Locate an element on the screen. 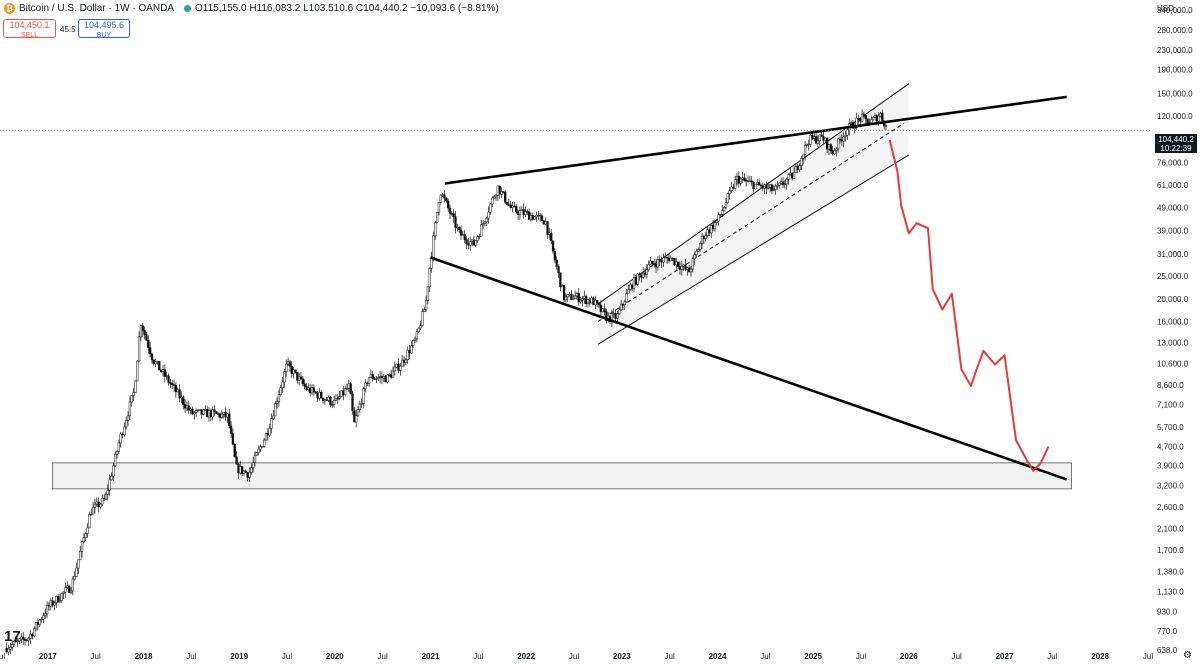 The height and width of the screenshot is (664, 1200). sell-button: 104,450.1 SELL is located at coordinates (29, 29).